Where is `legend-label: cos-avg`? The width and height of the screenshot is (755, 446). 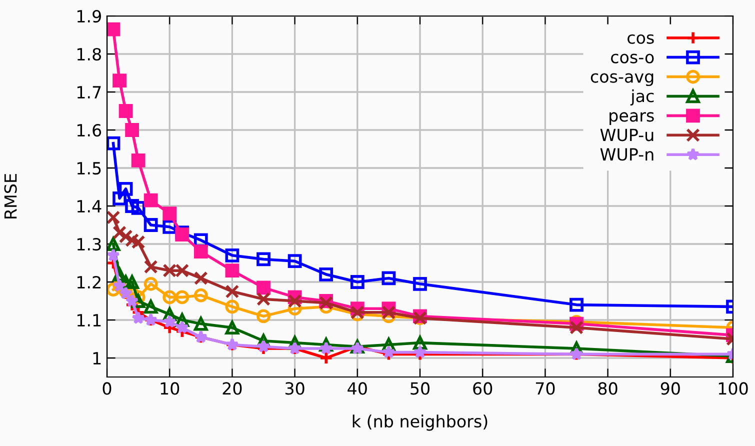
legend-label: cos-avg is located at coordinates (622, 79).